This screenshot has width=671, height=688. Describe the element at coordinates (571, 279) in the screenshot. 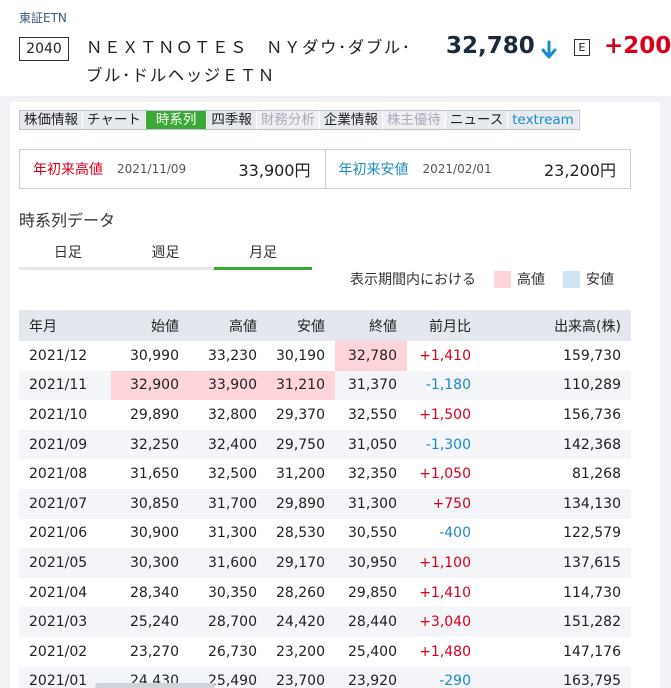

I see `legend-low-swatch` at that location.